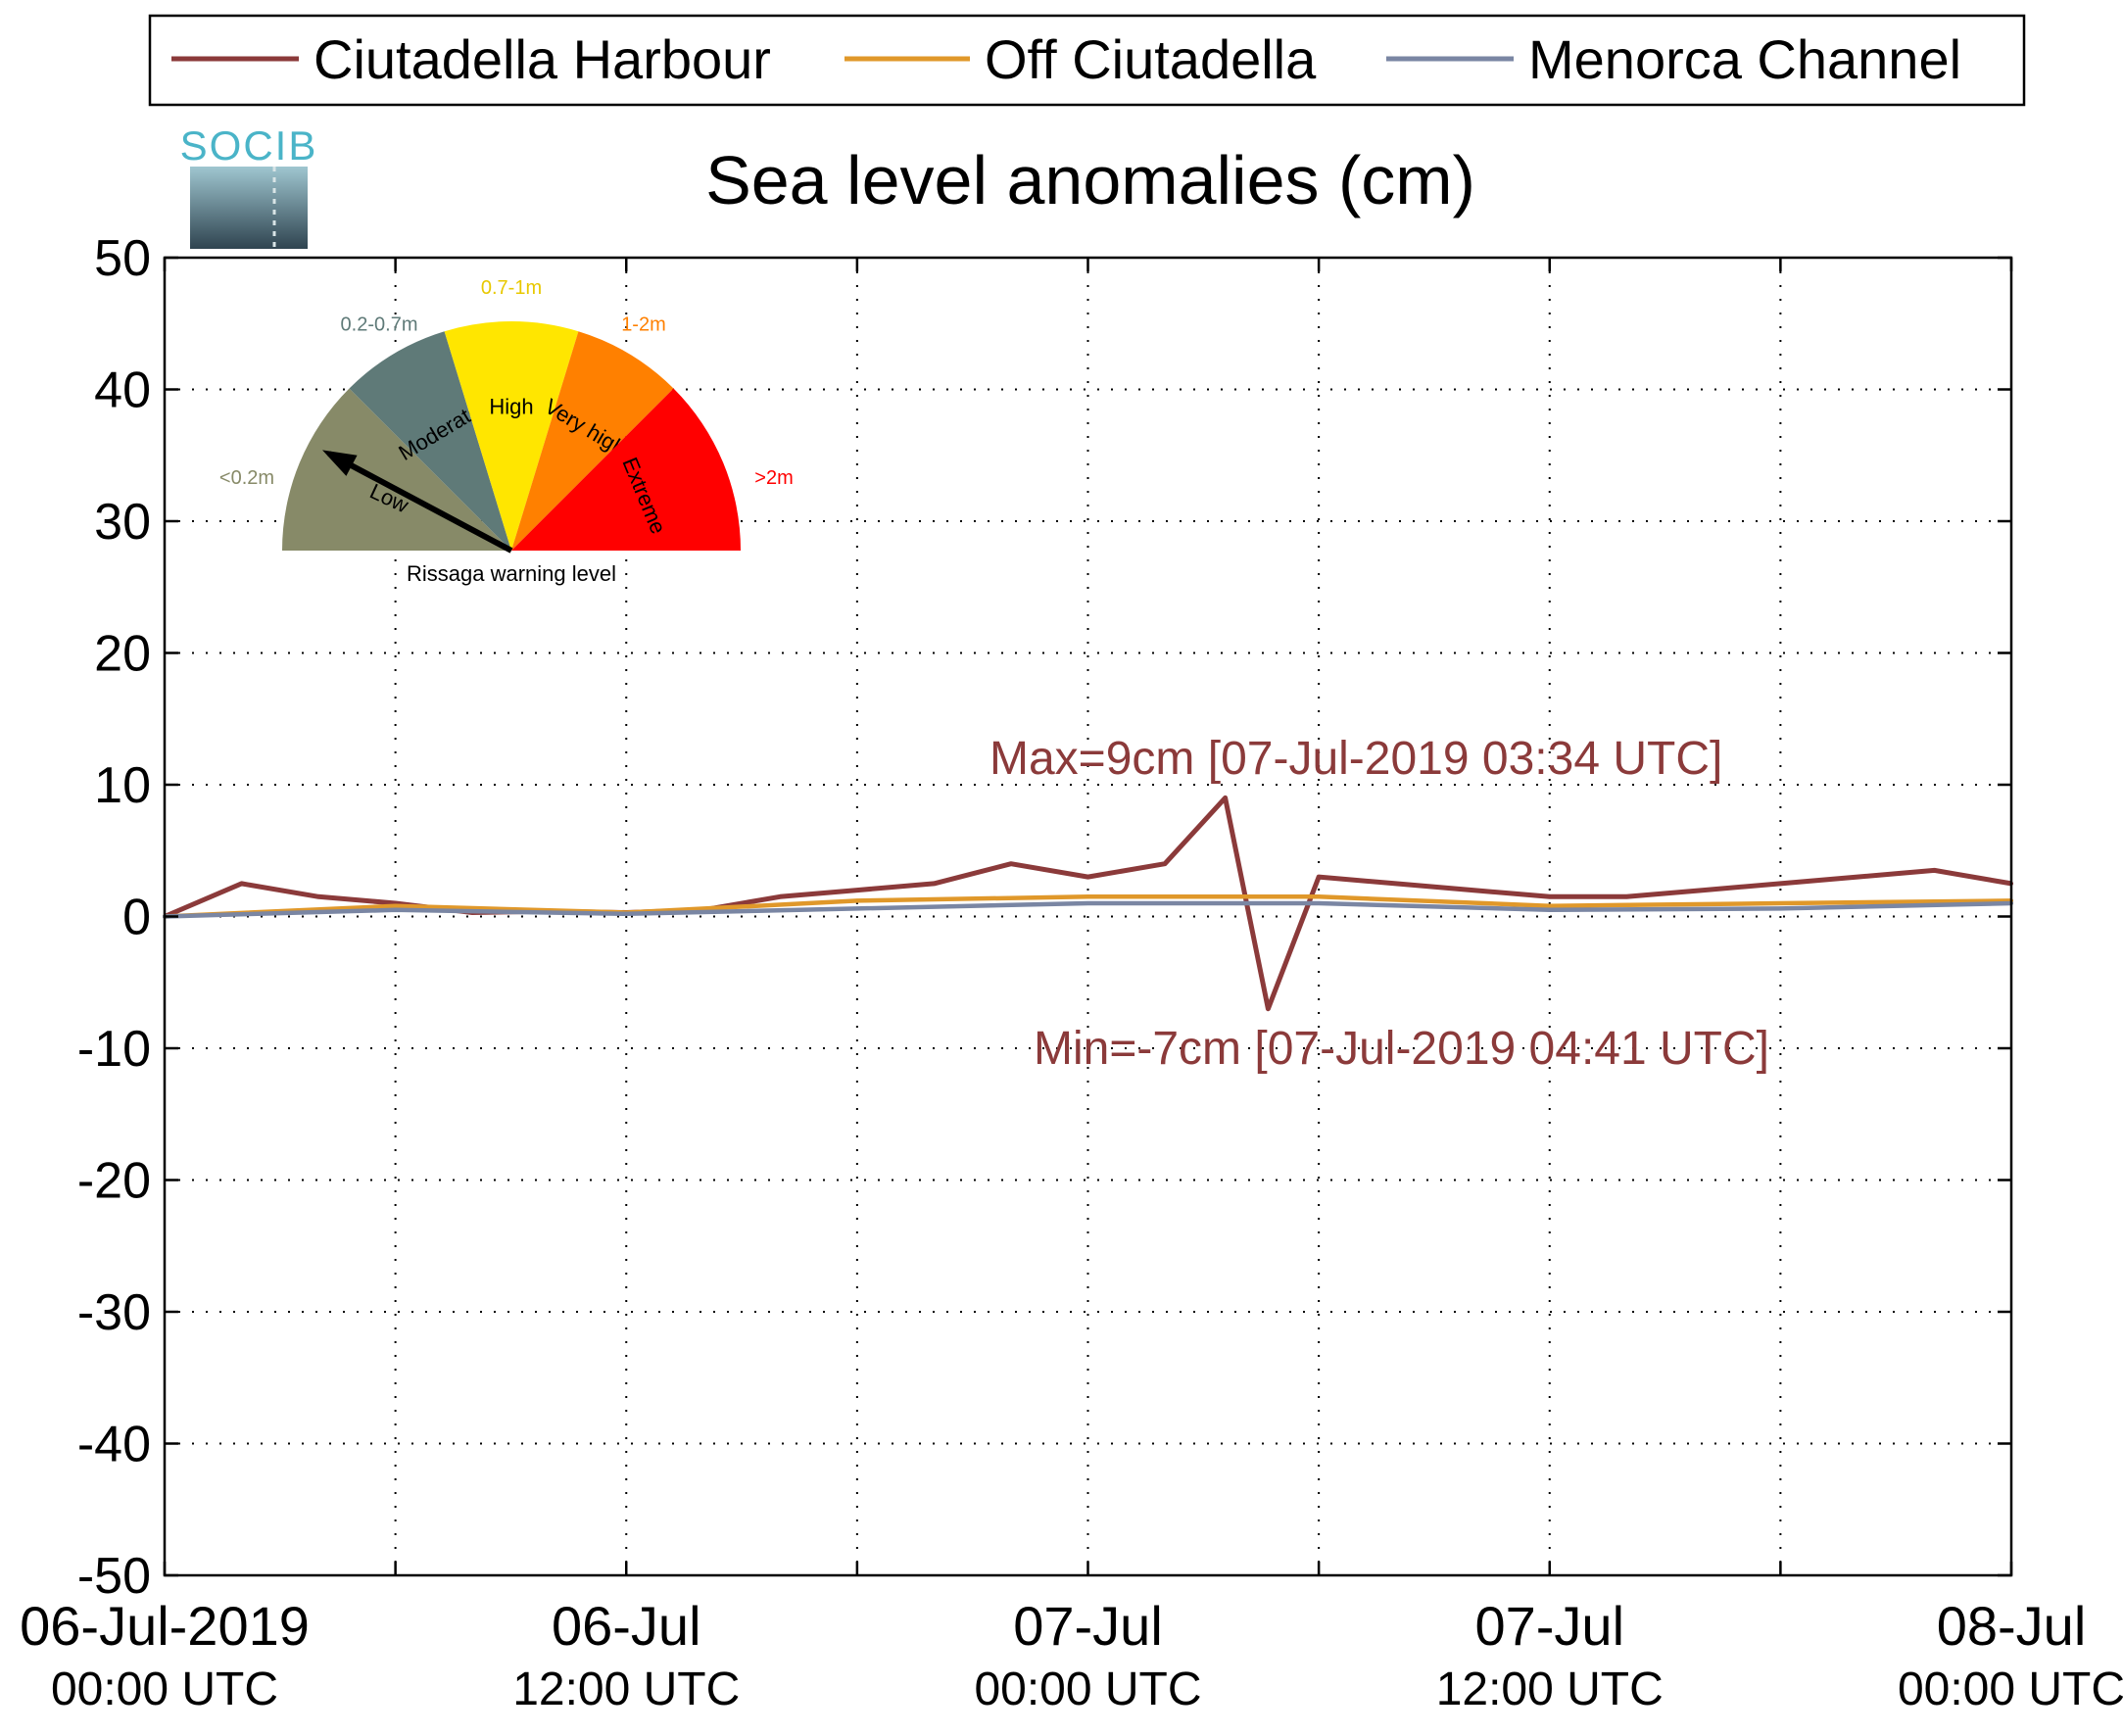  I want to click on y-tick-label: 50, so click(123, 258).